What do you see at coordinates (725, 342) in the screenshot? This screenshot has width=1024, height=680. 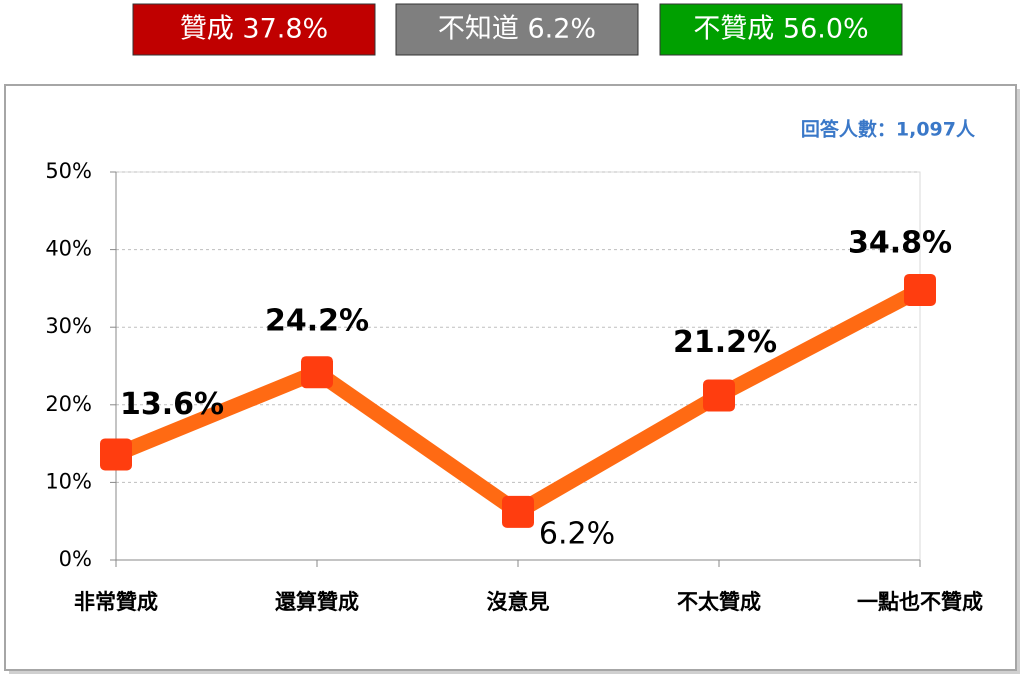 I see `value-label: 21.2%` at bounding box center [725, 342].